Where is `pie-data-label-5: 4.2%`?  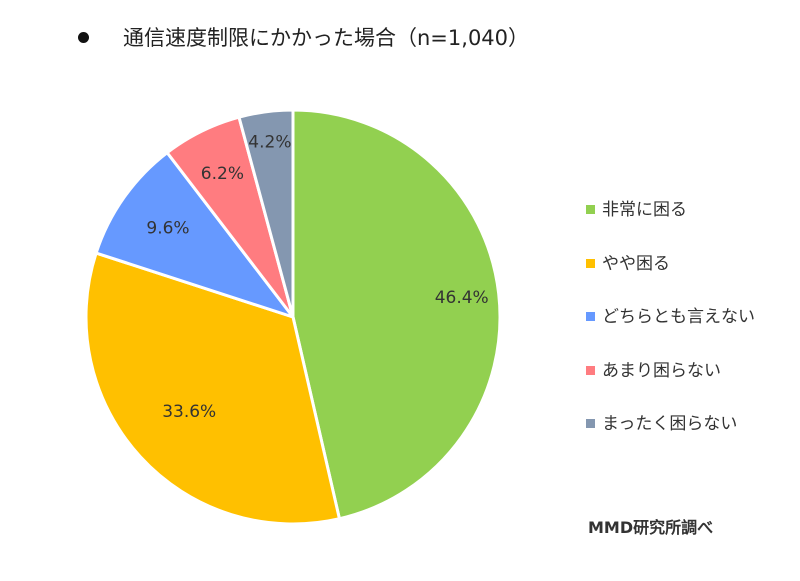
pie-data-label-5: 4.2% is located at coordinates (269, 143).